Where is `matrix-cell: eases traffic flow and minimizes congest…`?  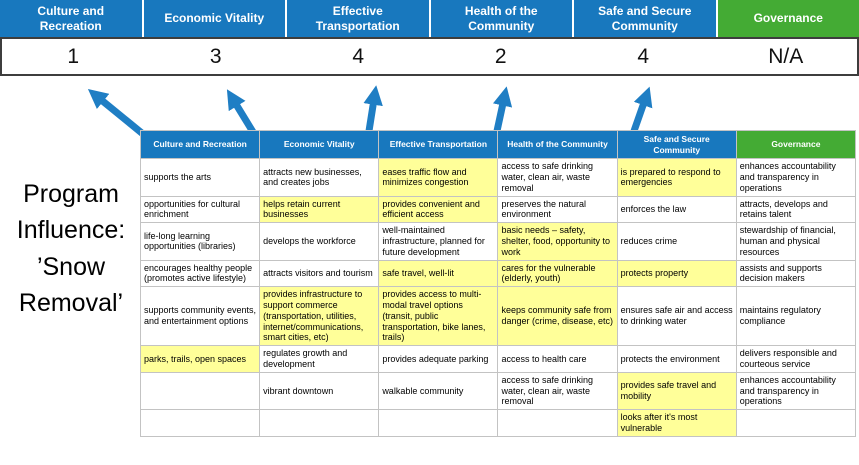 matrix-cell: eases traffic flow and minimizes congest… is located at coordinates (438, 177).